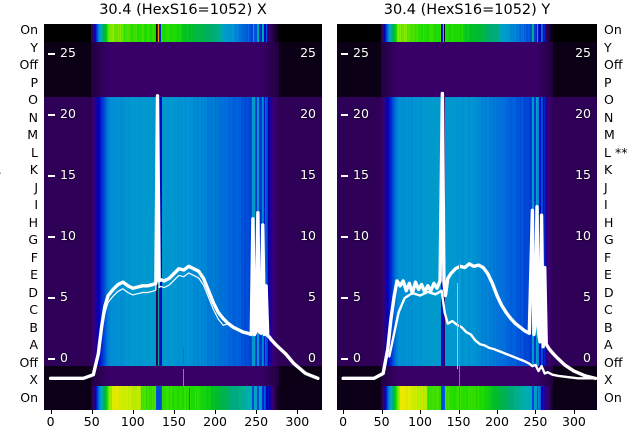  Describe the element at coordinates (616, 152) in the screenshot. I see `y-category-l-7: L **` at that location.